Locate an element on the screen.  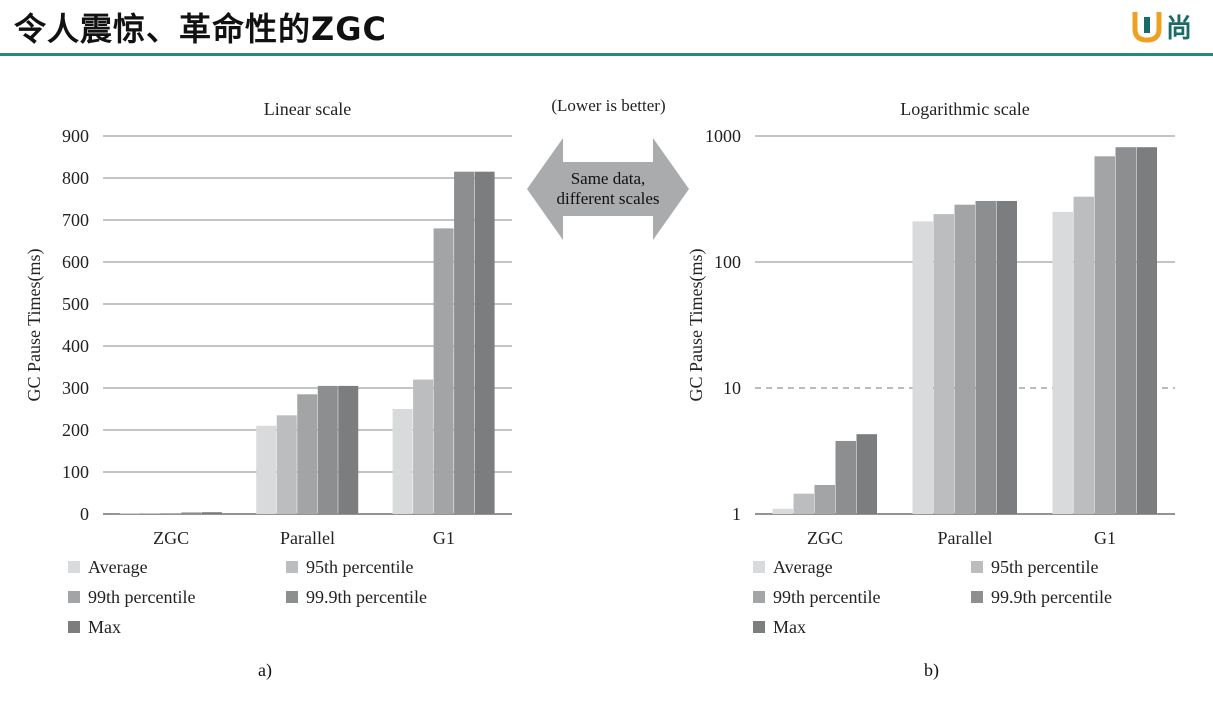
double-arrow-icon: Same data, different scales is located at coordinates (608, 189).